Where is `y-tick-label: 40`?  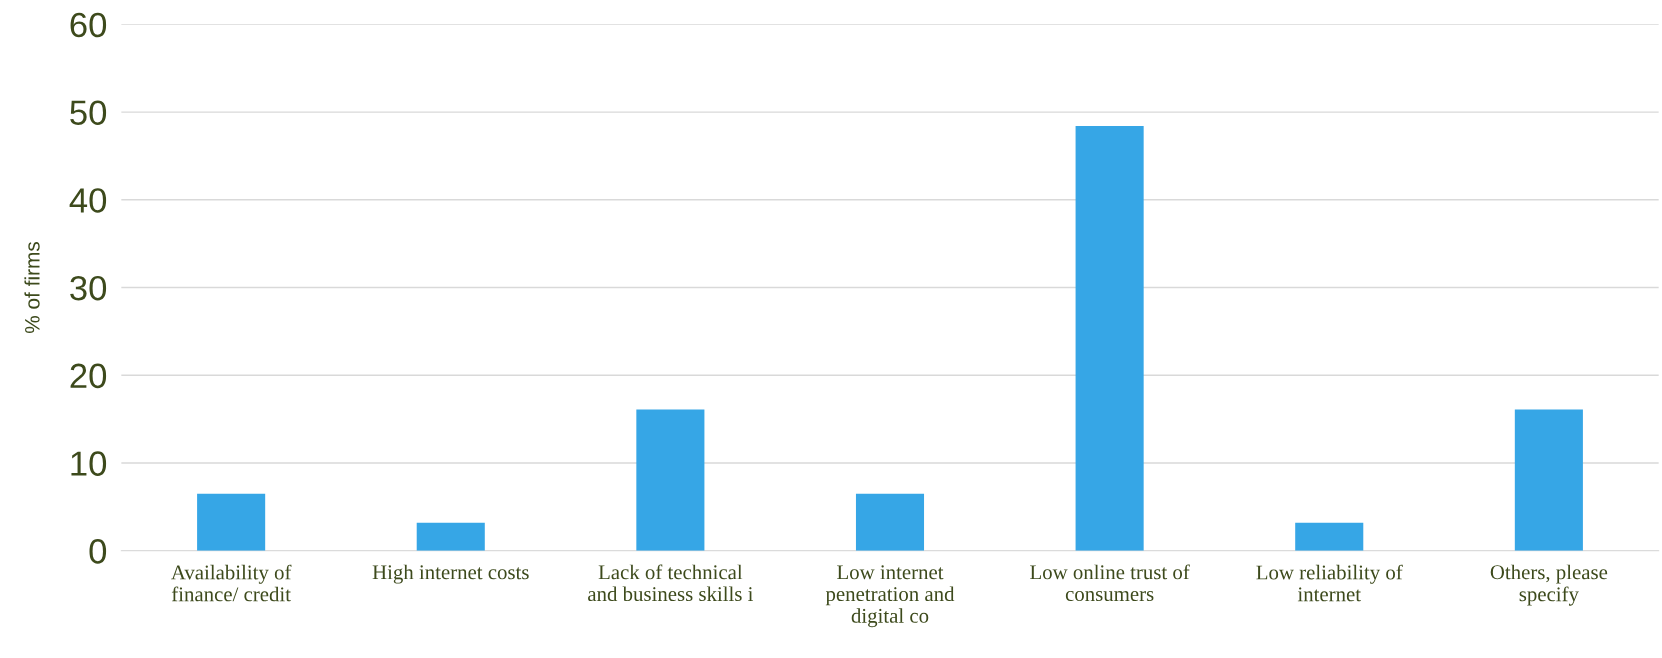
y-tick-label: 40 is located at coordinates (88, 200).